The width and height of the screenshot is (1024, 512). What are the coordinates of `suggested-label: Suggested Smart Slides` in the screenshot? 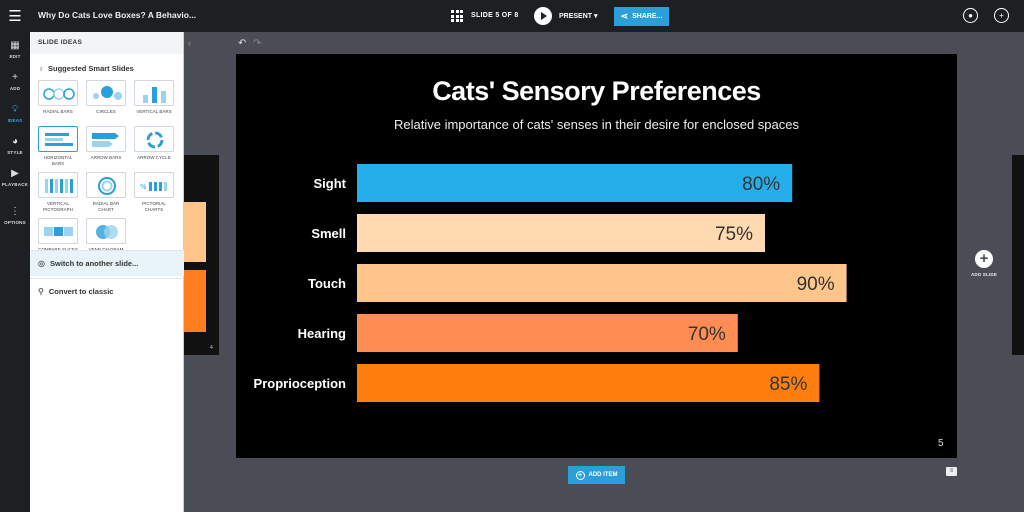 It's located at (91, 68).